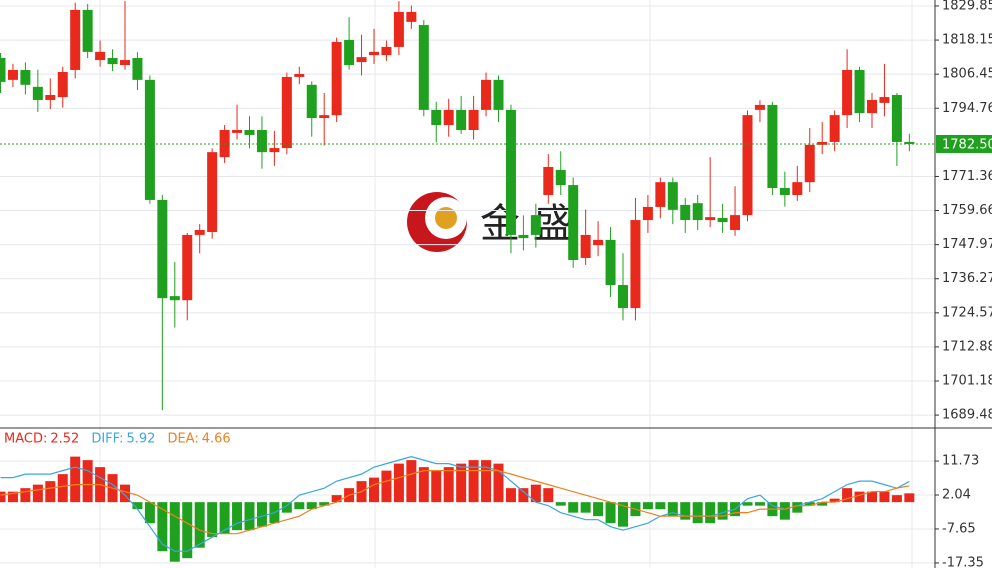 The image size is (992, 568). Describe the element at coordinates (963, 561) in the screenshot. I see `y-tick-label: -17.35` at that location.